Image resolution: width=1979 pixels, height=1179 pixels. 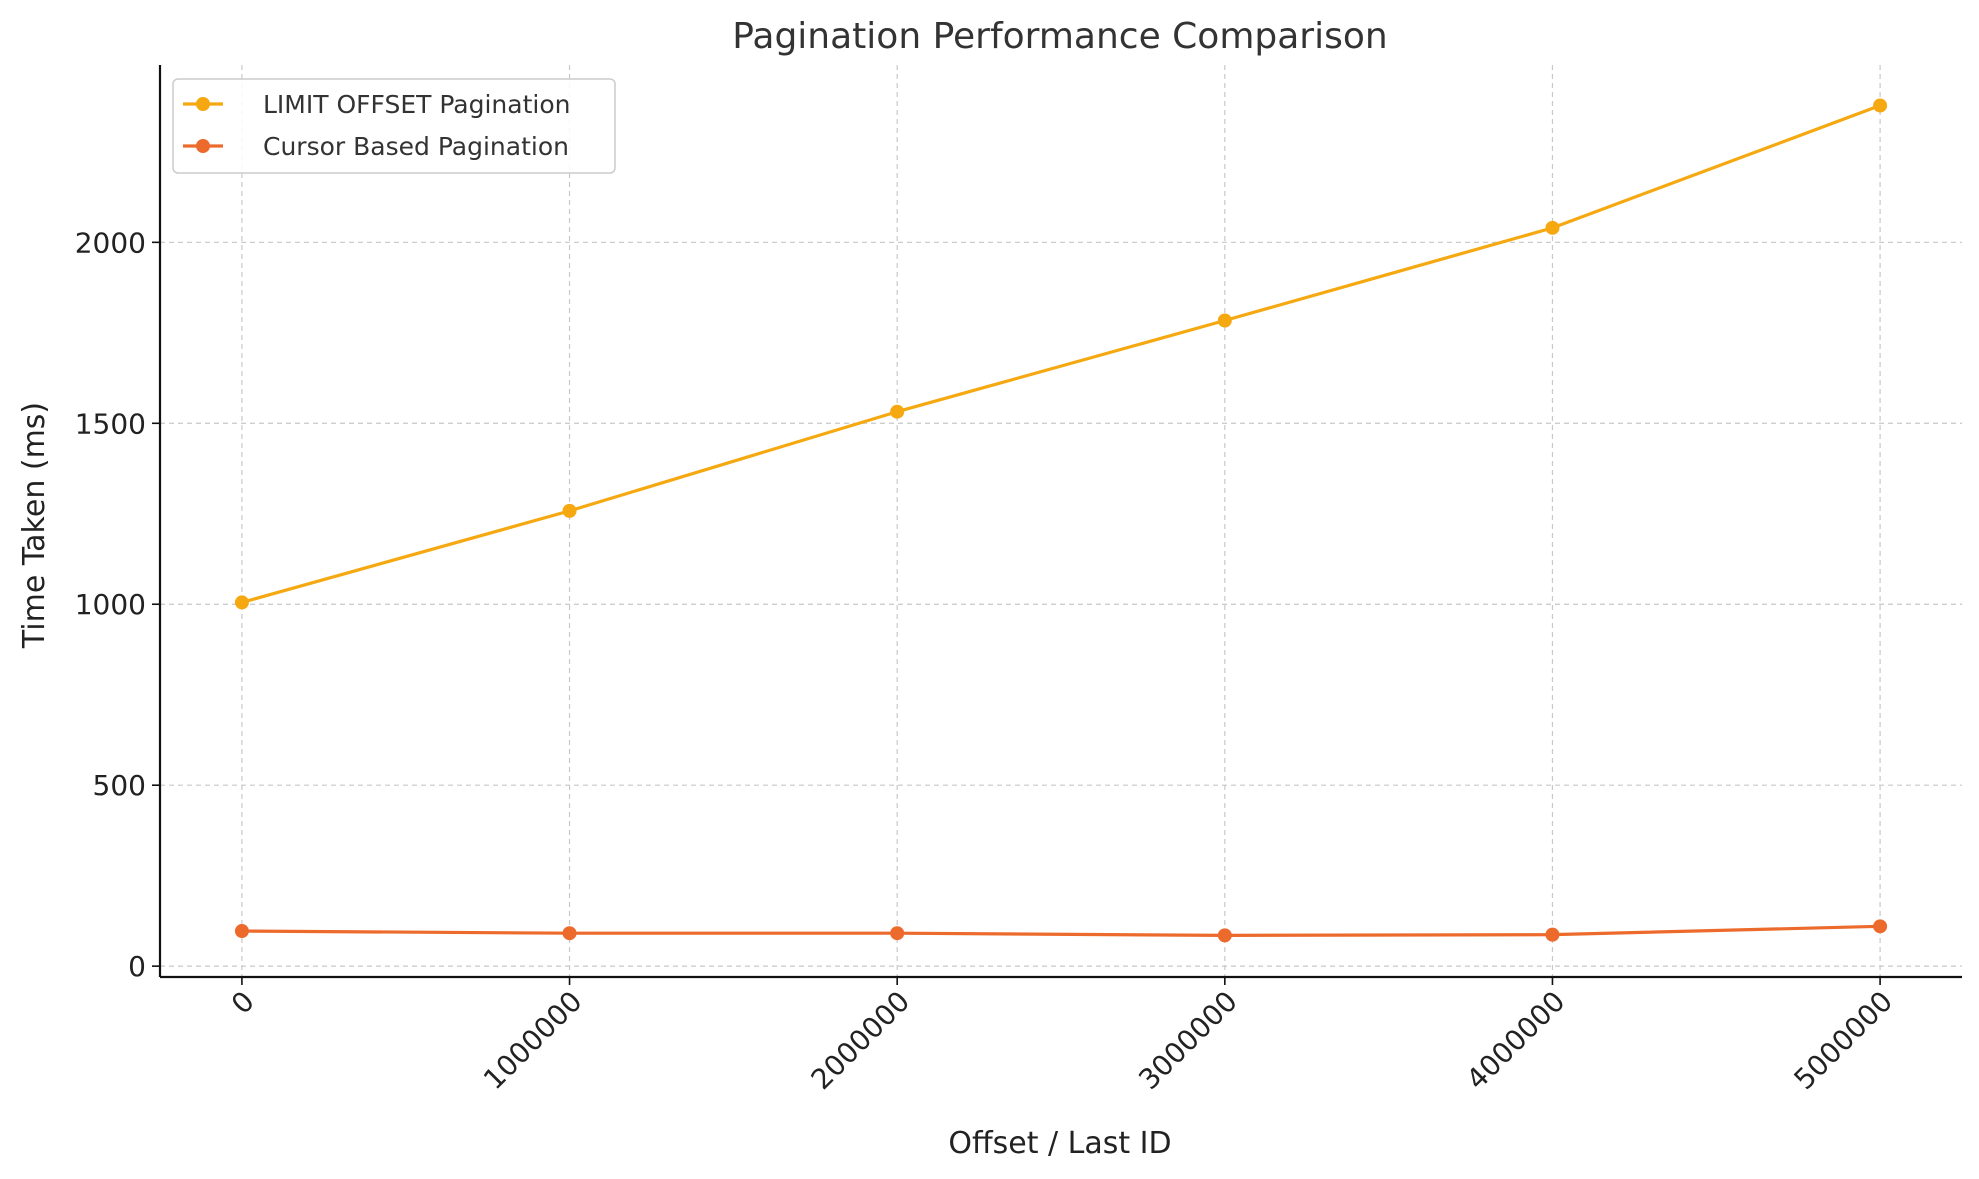 What do you see at coordinates (243, 1003) in the screenshot?
I see `x-tick-label: 0` at bounding box center [243, 1003].